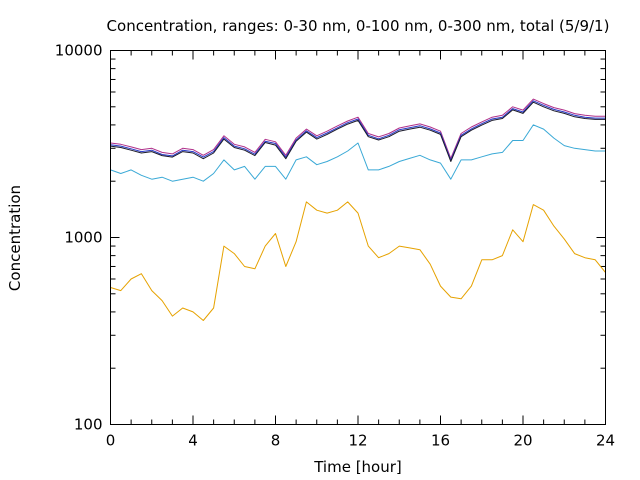  What do you see at coordinates (83, 238) in the screenshot?
I see `y-tick-label: 1000` at bounding box center [83, 238].